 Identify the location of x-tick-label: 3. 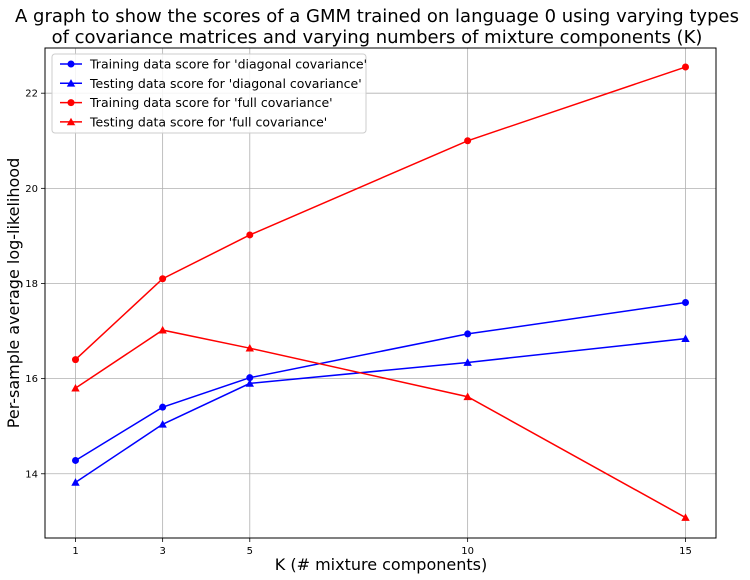
(162, 551).